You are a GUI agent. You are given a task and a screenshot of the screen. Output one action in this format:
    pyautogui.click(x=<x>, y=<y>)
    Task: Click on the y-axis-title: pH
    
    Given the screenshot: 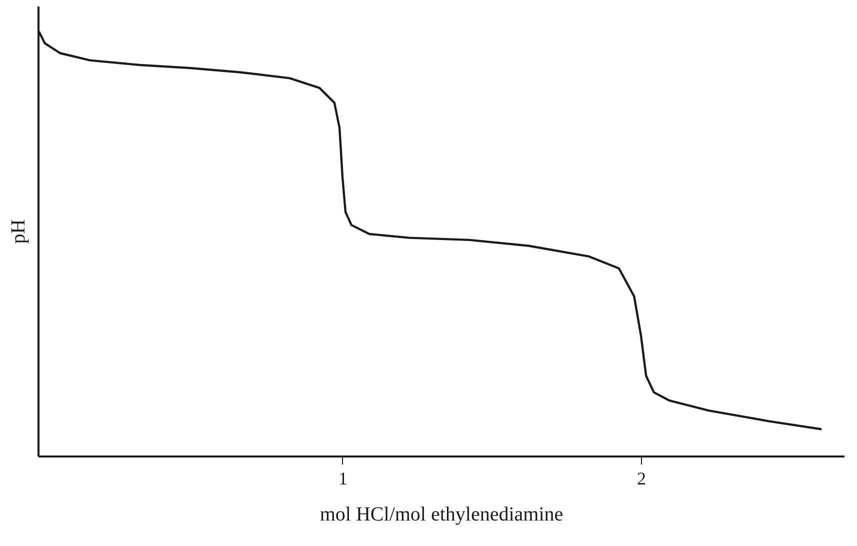 What is the action you would take?
    pyautogui.click(x=19, y=231)
    